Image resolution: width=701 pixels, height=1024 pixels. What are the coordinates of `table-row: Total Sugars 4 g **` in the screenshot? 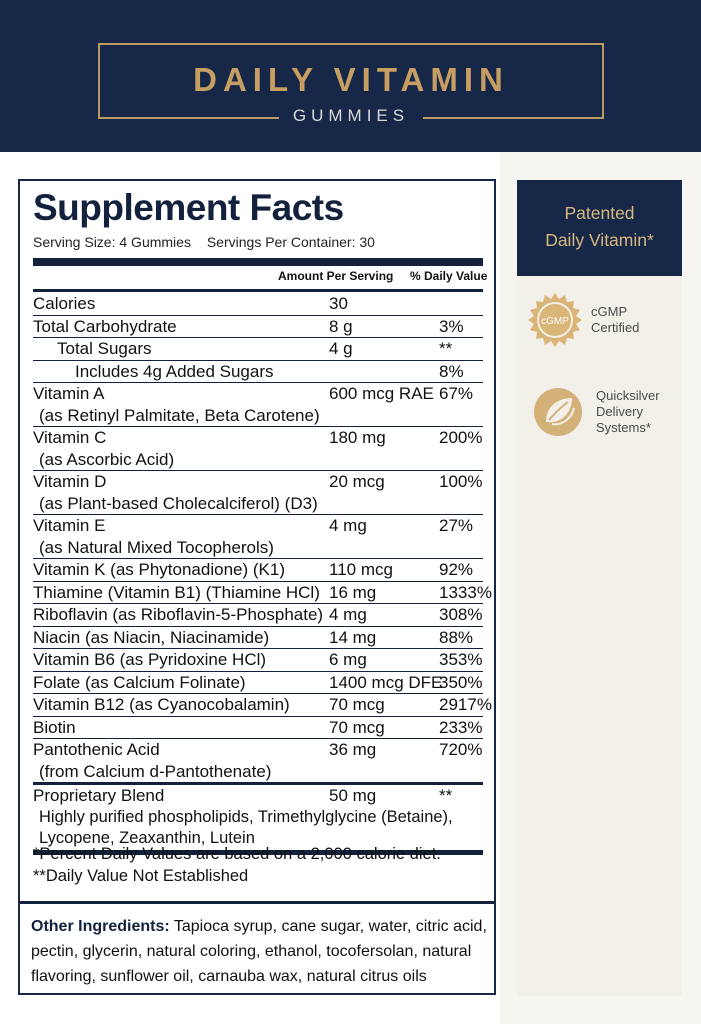 It's located at (258, 349).